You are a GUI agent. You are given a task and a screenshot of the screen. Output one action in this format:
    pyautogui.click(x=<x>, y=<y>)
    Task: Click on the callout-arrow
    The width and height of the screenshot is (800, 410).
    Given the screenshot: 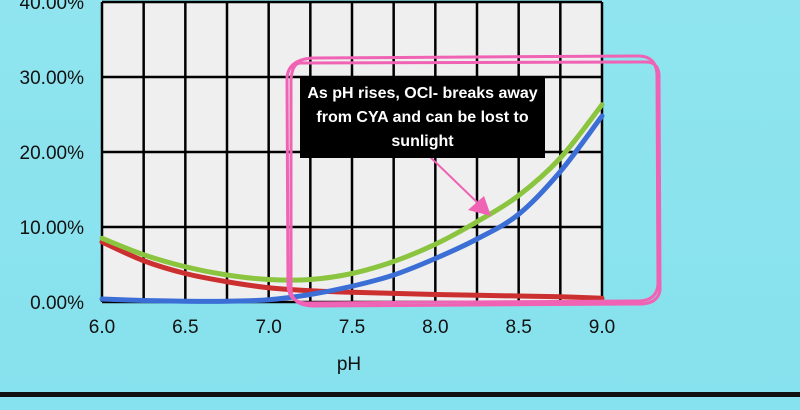 What is the action you would take?
    pyautogui.click(x=454, y=180)
    